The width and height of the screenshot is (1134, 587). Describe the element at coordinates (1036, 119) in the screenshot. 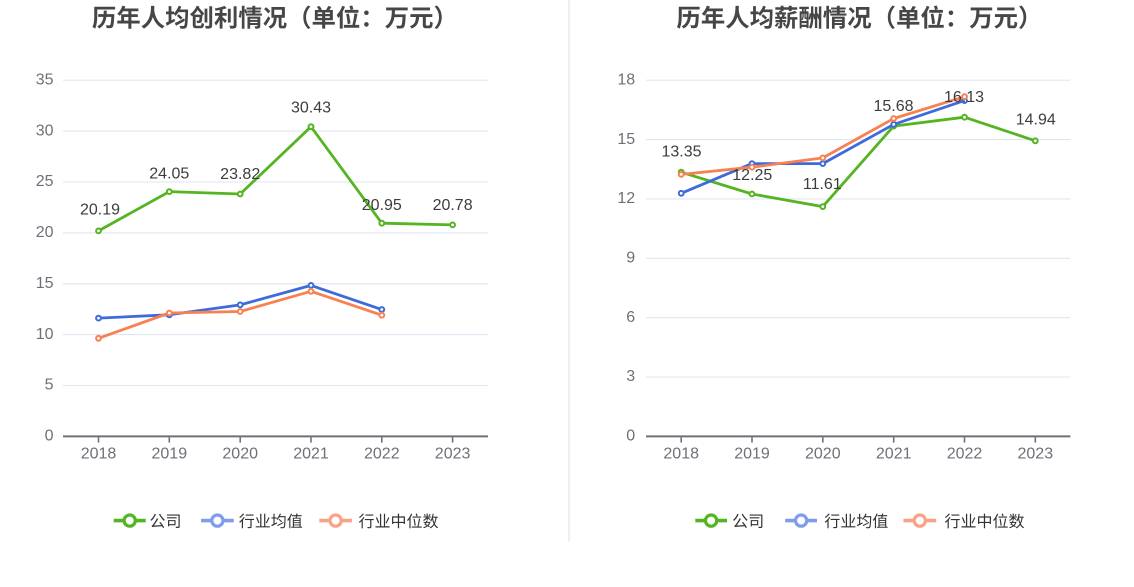

I see `svg-text: 14.94` at that location.